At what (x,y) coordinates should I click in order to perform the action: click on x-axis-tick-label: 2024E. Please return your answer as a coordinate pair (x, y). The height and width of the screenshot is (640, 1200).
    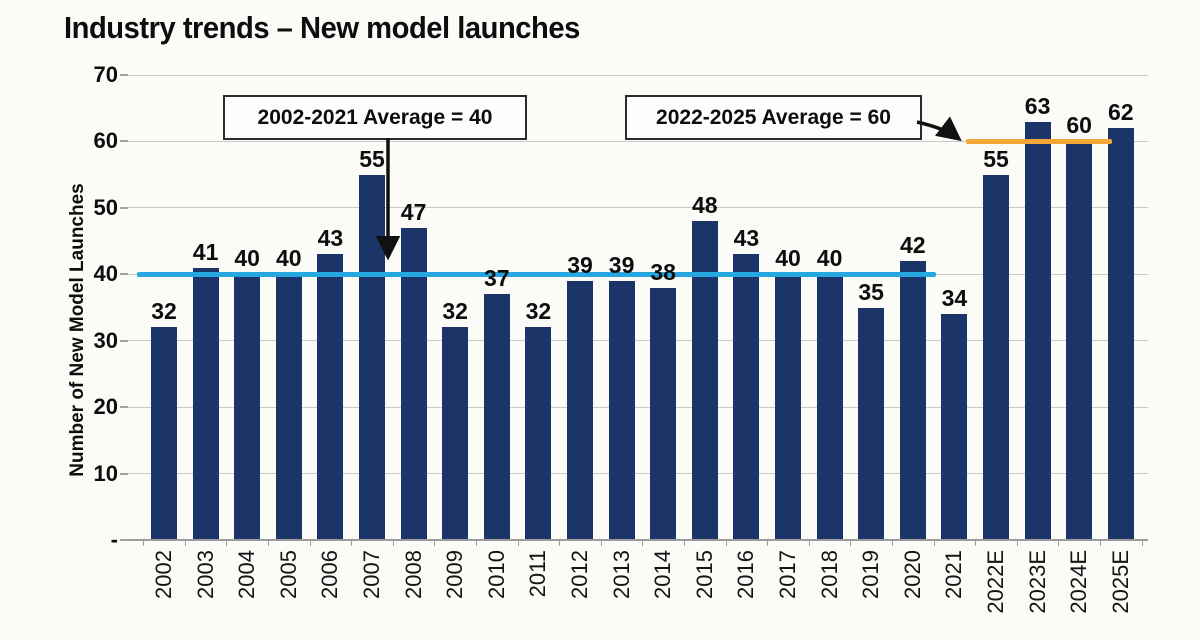
    Looking at the image, I should click on (1079, 582).